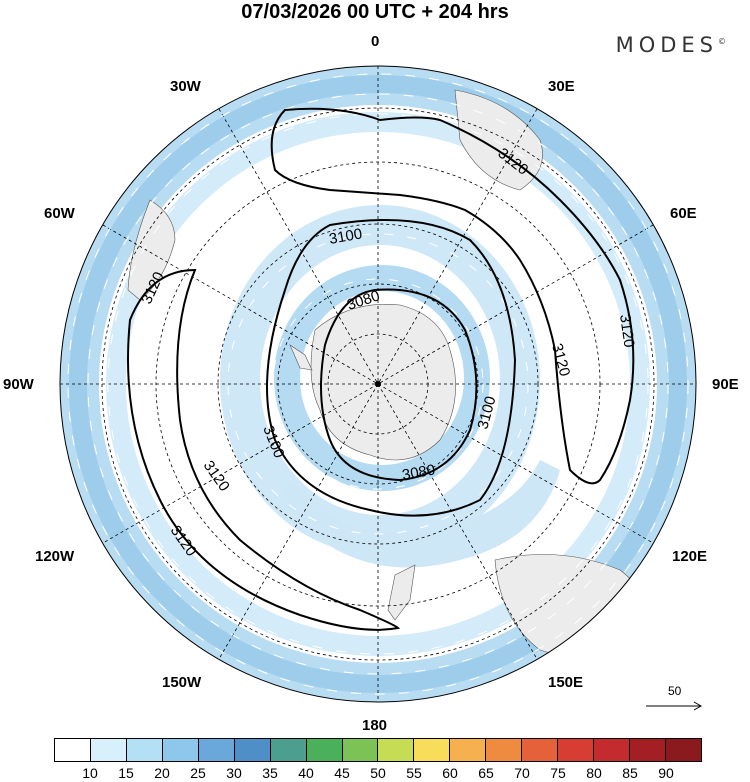 This screenshot has height=782, width=750. What do you see at coordinates (182, 682) in the screenshot?
I see `lon-label-150w: 150W` at bounding box center [182, 682].